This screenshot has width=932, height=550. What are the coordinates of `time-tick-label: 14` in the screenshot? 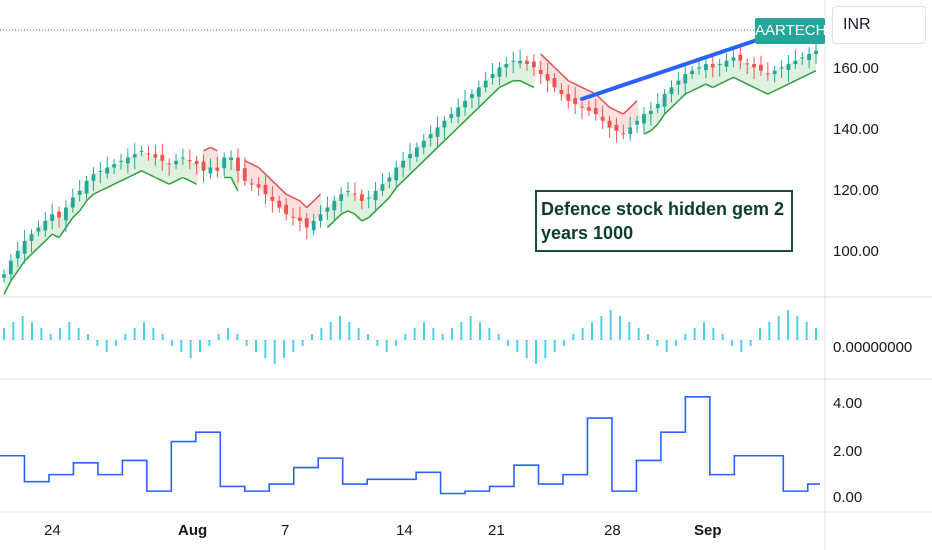 It's located at (404, 530).